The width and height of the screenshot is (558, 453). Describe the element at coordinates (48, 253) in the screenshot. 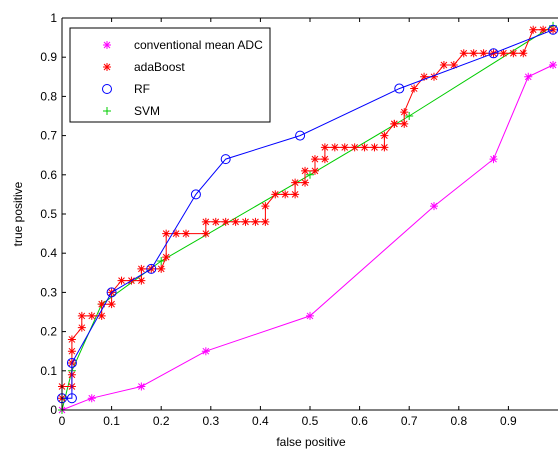

I see `y-tick-label: 0.4` at that location.